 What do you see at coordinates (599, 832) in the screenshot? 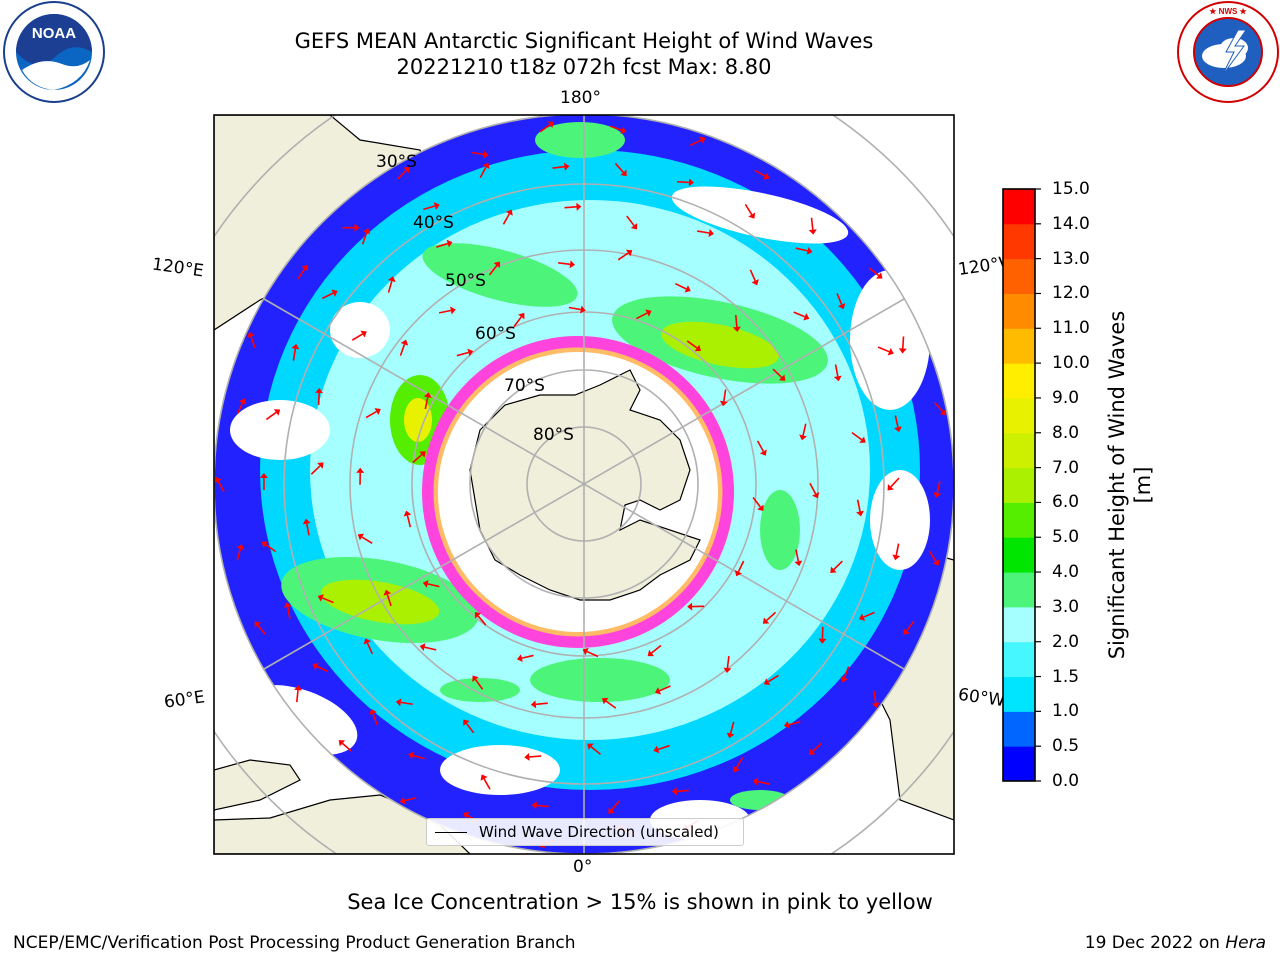
I see `legend-label: Wind Wave Direction (unscaled)` at bounding box center [599, 832].